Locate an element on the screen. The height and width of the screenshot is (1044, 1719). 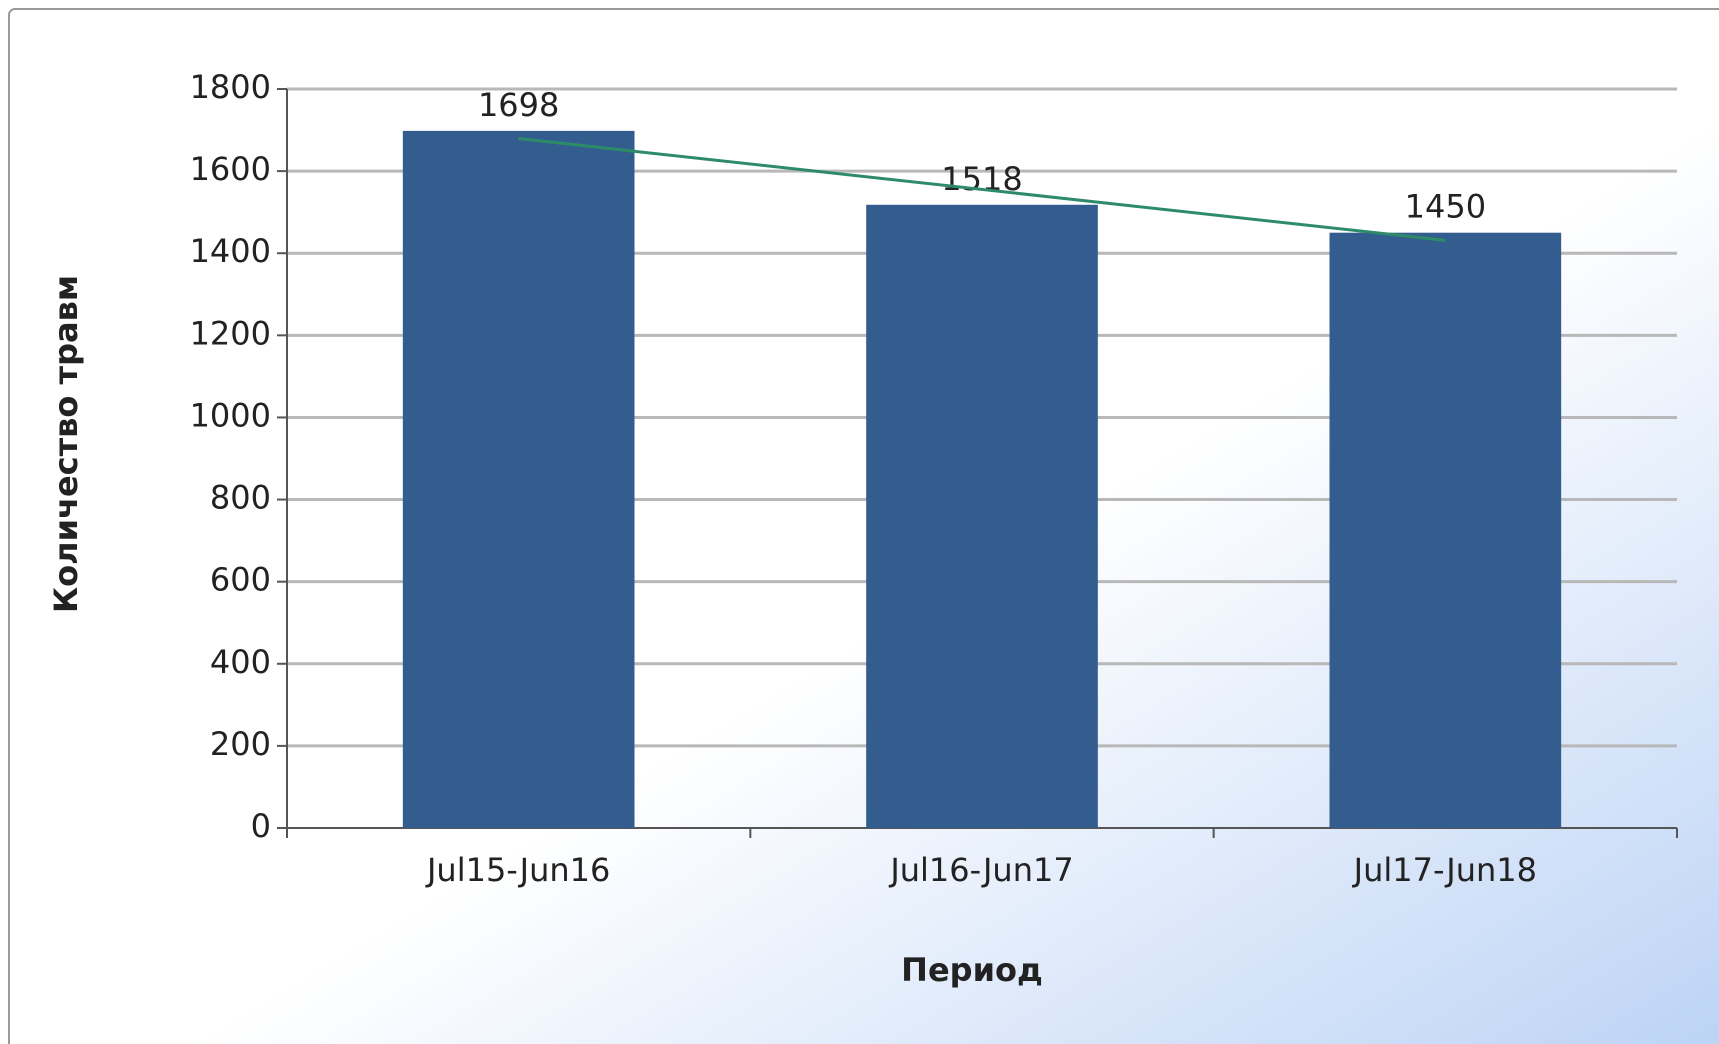
y-tick-label: 1000 is located at coordinates (230, 415).